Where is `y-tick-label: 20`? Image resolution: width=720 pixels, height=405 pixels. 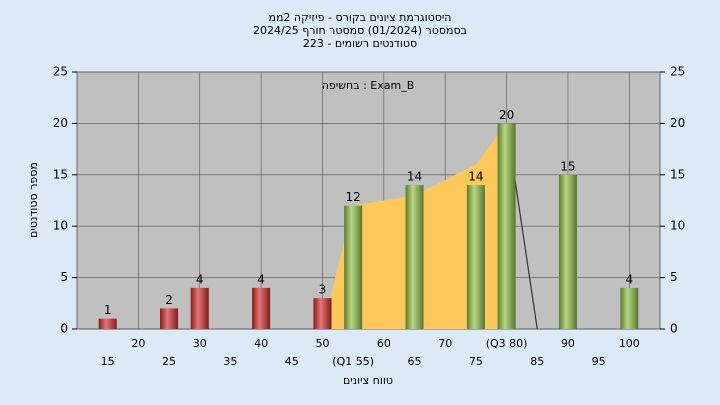
y-tick-label: 20 is located at coordinates (60, 123).